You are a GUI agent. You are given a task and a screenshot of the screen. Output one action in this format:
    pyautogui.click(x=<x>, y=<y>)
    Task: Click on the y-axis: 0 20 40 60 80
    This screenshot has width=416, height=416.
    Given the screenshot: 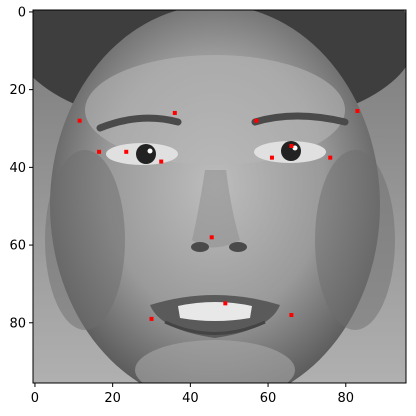 What is the action you would take?
    pyautogui.click(x=21, y=168)
    